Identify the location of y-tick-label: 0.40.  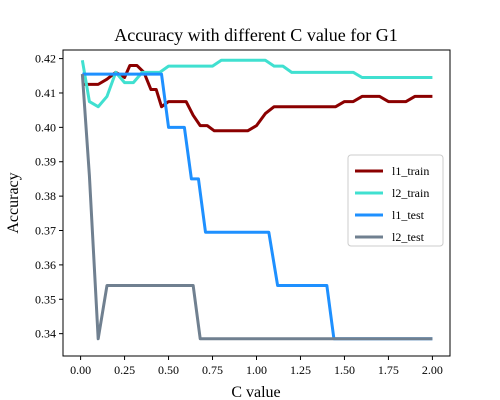
(45, 127).